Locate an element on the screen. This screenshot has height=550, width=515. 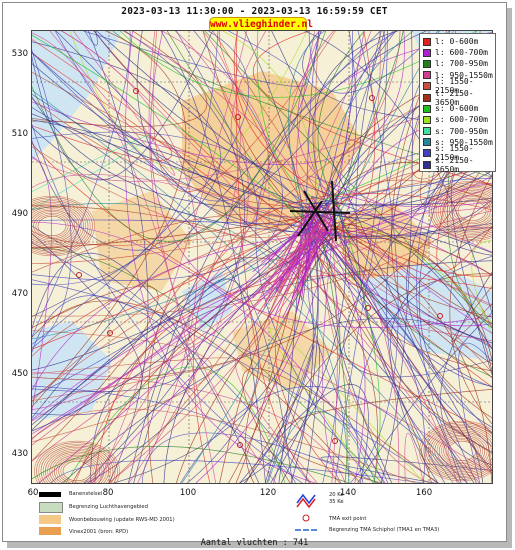
legend-item: l: 0-600m is located at coordinates (458, 41).